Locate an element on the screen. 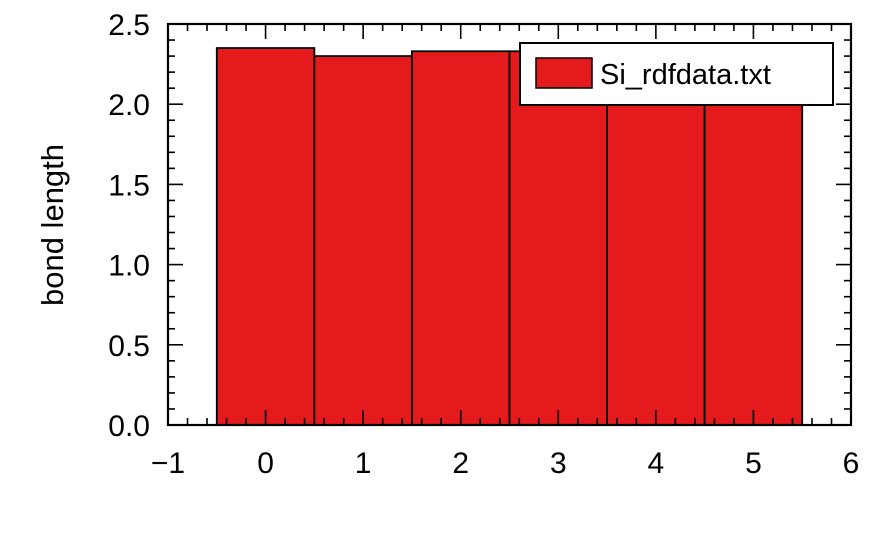 This screenshot has width=882, height=545. x-tick-label: 6 is located at coordinates (851, 463).